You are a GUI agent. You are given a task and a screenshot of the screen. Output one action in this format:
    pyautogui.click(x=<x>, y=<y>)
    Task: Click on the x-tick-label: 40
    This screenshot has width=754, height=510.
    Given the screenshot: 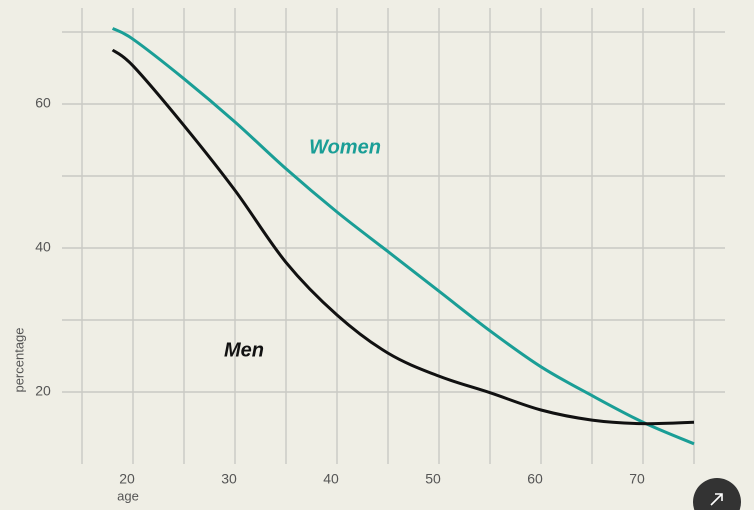 What is the action you would take?
    pyautogui.click(x=331, y=479)
    